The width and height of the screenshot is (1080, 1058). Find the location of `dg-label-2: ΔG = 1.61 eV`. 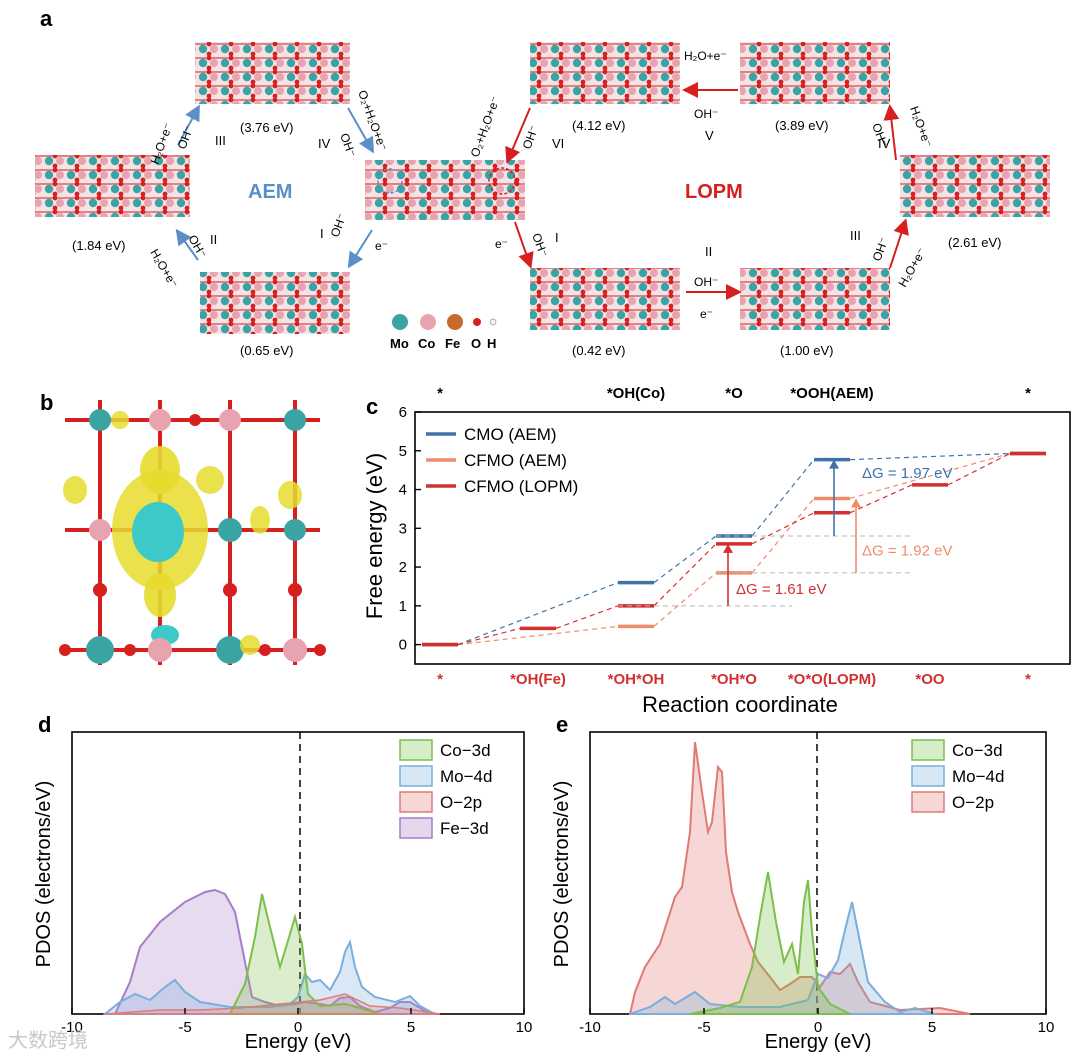

dg-label-2: ΔG = 1.61 eV is located at coordinates (781, 589).